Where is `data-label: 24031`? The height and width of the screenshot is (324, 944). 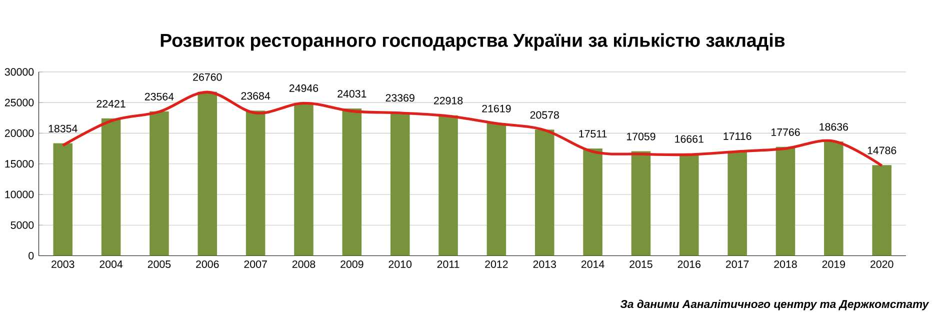 data-label: 24031 is located at coordinates (352, 94).